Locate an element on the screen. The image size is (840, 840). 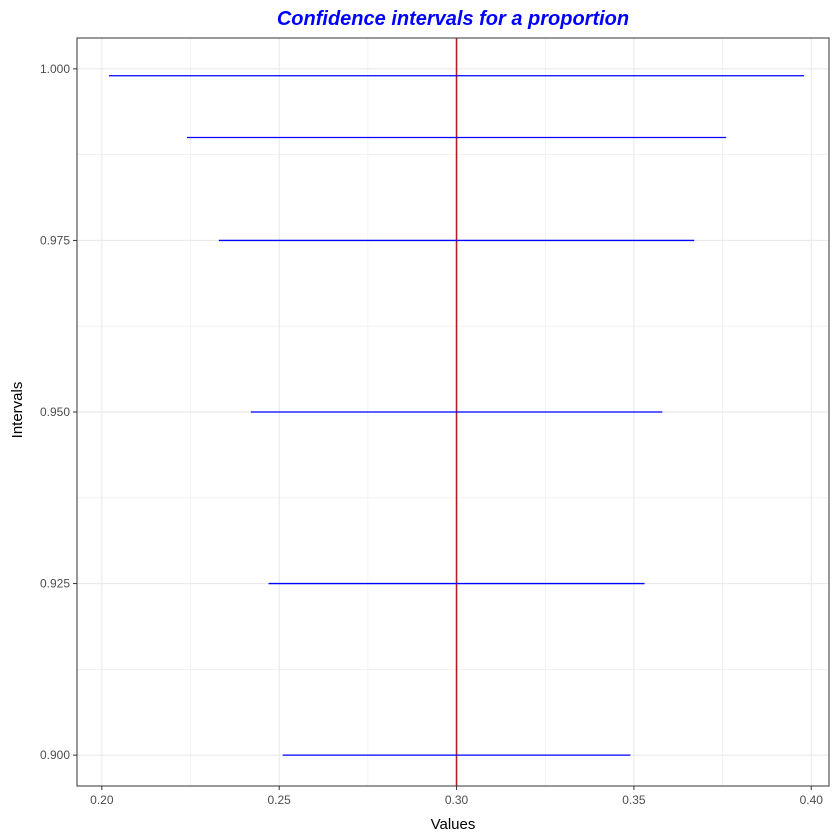
x-tick-label: 0.35 is located at coordinates (634, 800).